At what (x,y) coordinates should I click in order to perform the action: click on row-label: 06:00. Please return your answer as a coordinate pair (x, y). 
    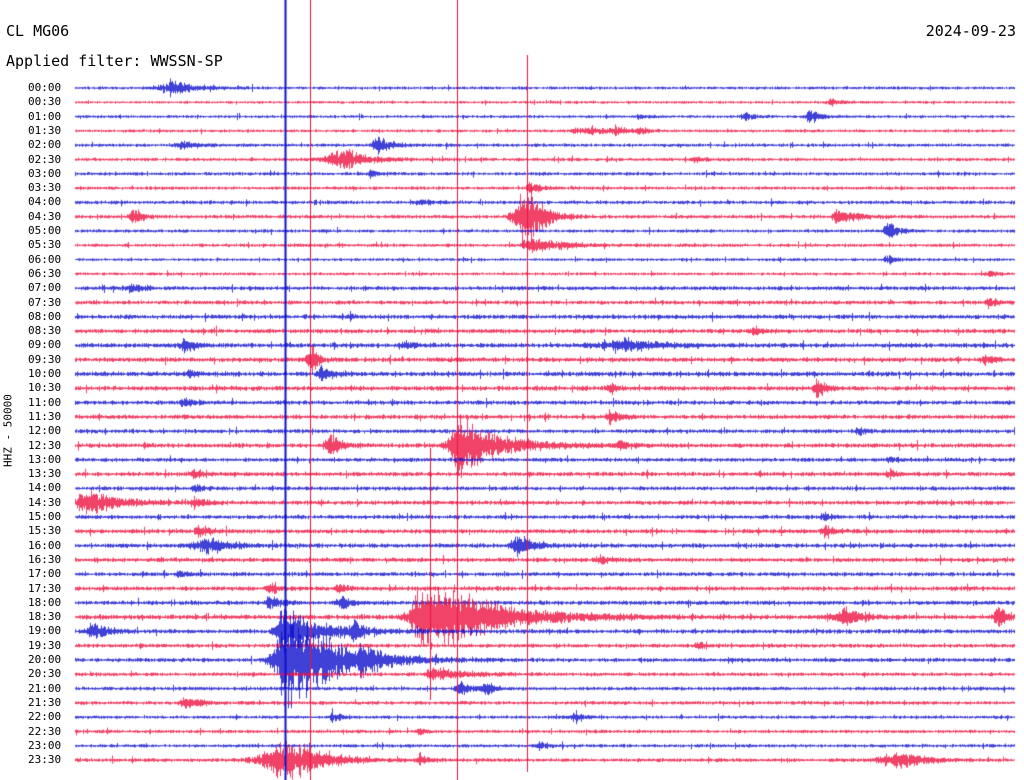
    Looking at the image, I should click on (45, 259).